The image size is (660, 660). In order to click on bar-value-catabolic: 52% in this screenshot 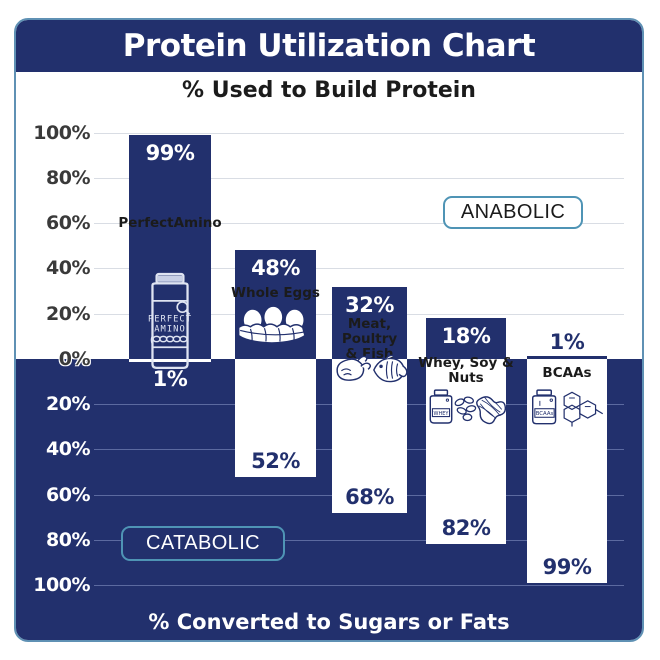, I will do `click(275, 460)`.